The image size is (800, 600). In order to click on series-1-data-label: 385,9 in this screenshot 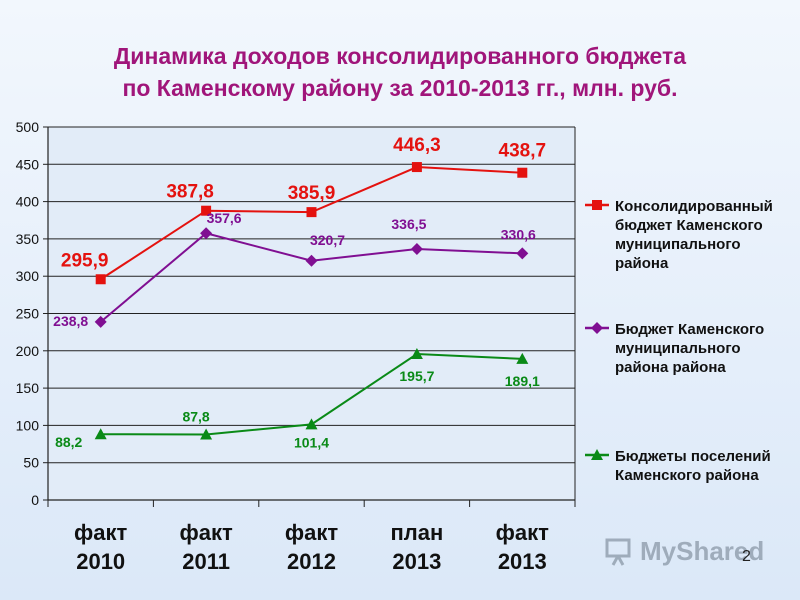, I will do `click(312, 193)`.